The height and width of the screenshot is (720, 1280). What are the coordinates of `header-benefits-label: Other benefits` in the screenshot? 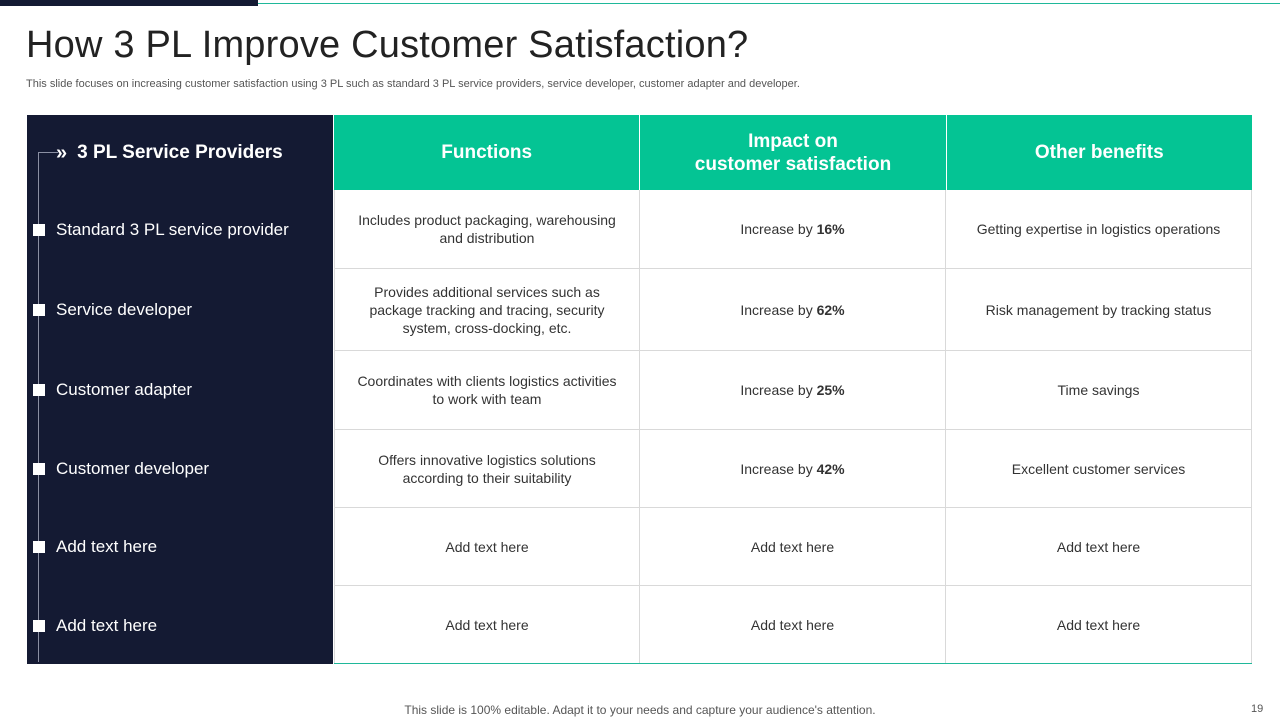 It's located at (1099, 152).